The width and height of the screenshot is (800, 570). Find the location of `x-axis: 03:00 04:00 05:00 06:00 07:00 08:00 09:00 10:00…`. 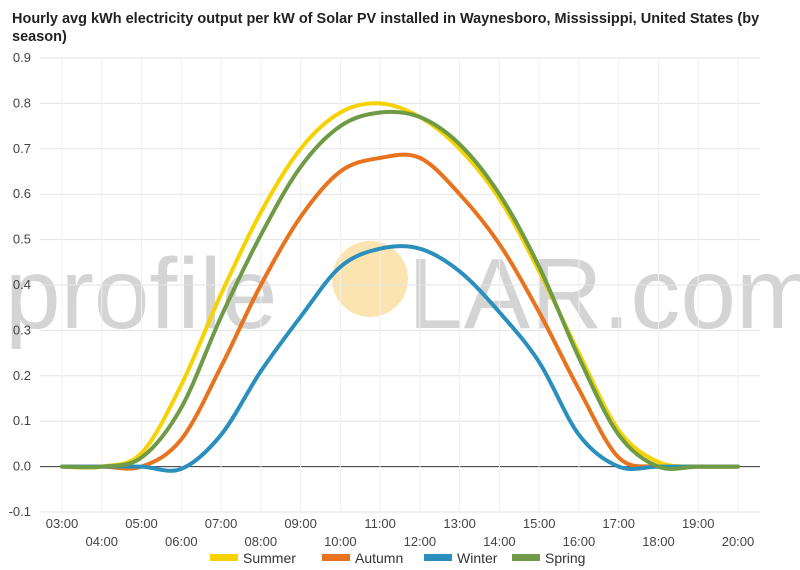

x-axis: 03:00 04:00 05:00 06:00 07:00 08:00 09:00 10:00… is located at coordinates (400, 532).